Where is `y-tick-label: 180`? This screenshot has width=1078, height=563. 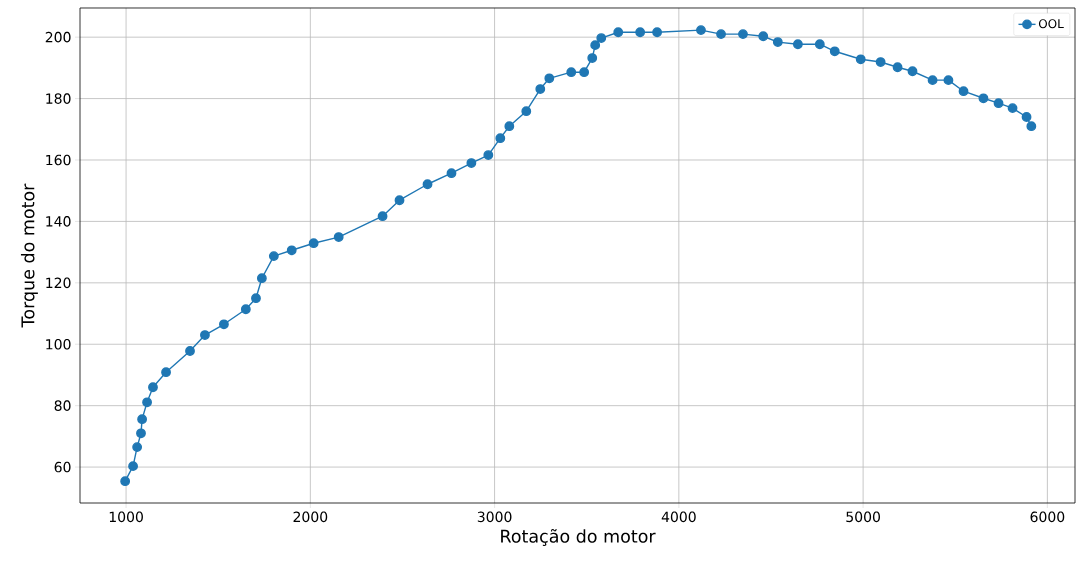
y-tick-label: 180 is located at coordinates (58, 98).